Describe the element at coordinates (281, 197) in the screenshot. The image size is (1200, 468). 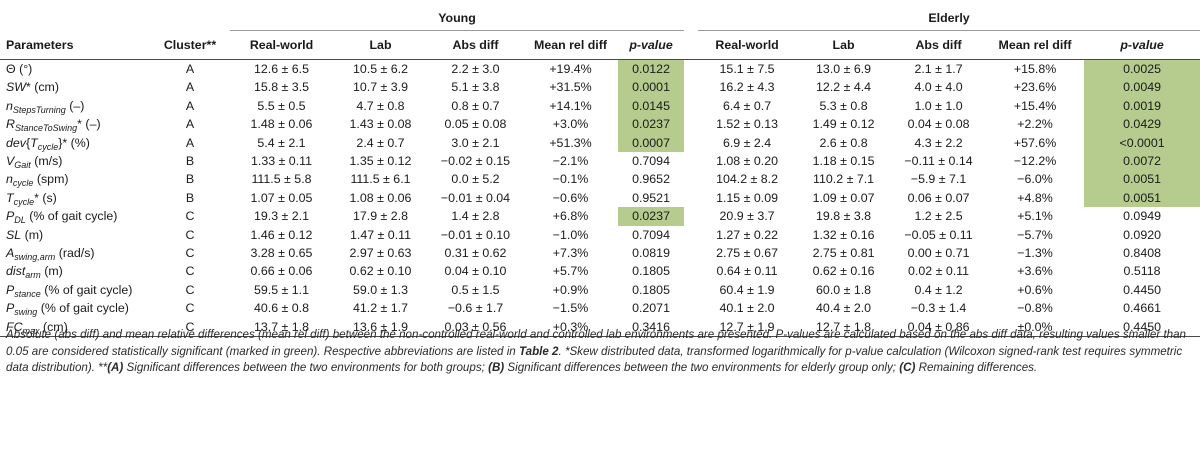
I see `cell-young-real-world: 1.07 ± 0.05` at that location.